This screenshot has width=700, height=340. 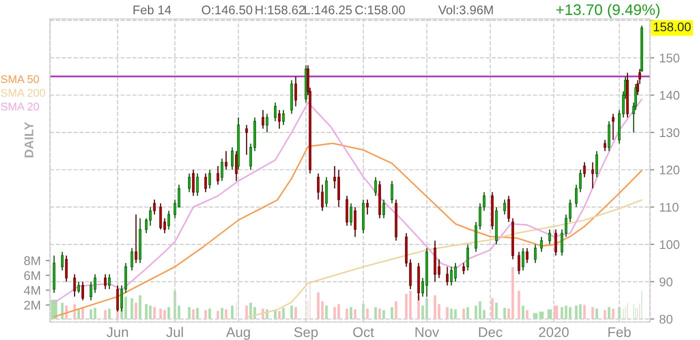 What do you see at coordinates (666, 319) in the screenshot?
I see `y-tick-label: 80` at bounding box center [666, 319].